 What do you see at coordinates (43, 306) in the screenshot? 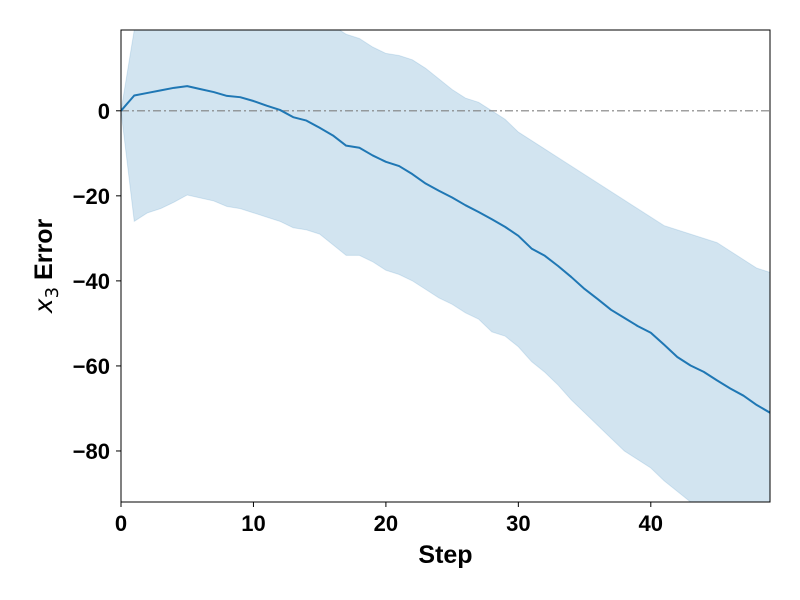
I see `y-axis-label-variable: x` at bounding box center [43, 306].